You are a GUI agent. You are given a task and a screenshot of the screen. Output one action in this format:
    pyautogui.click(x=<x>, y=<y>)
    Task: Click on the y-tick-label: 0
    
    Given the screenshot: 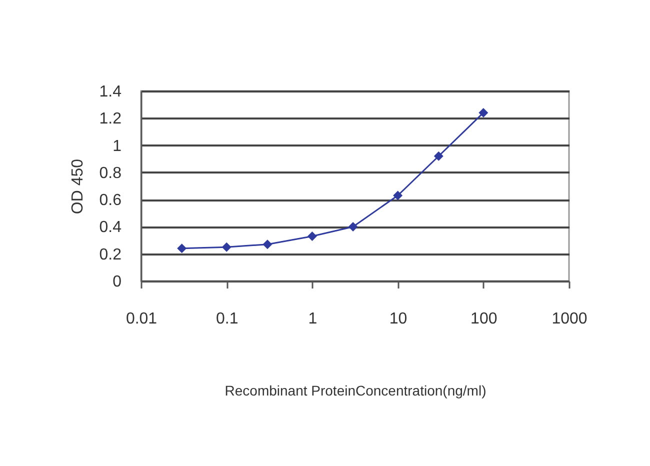 What is the action you would take?
    pyautogui.click(x=117, y=282)
    